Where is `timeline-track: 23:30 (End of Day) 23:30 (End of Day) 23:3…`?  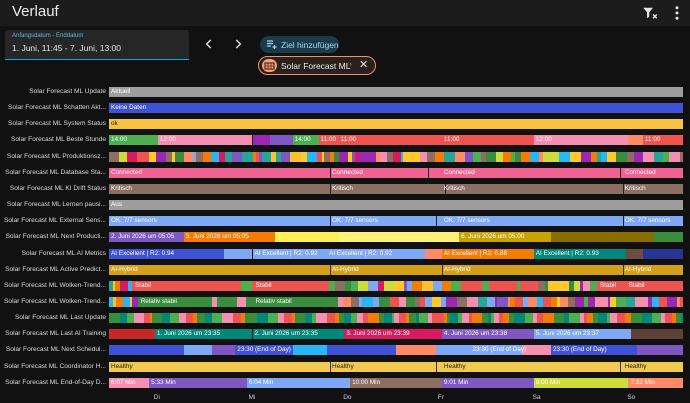 timeline-track: 23:30 (End of Day) 23:30 (End of Day) 23:3… is located at coordinates (396, 350).